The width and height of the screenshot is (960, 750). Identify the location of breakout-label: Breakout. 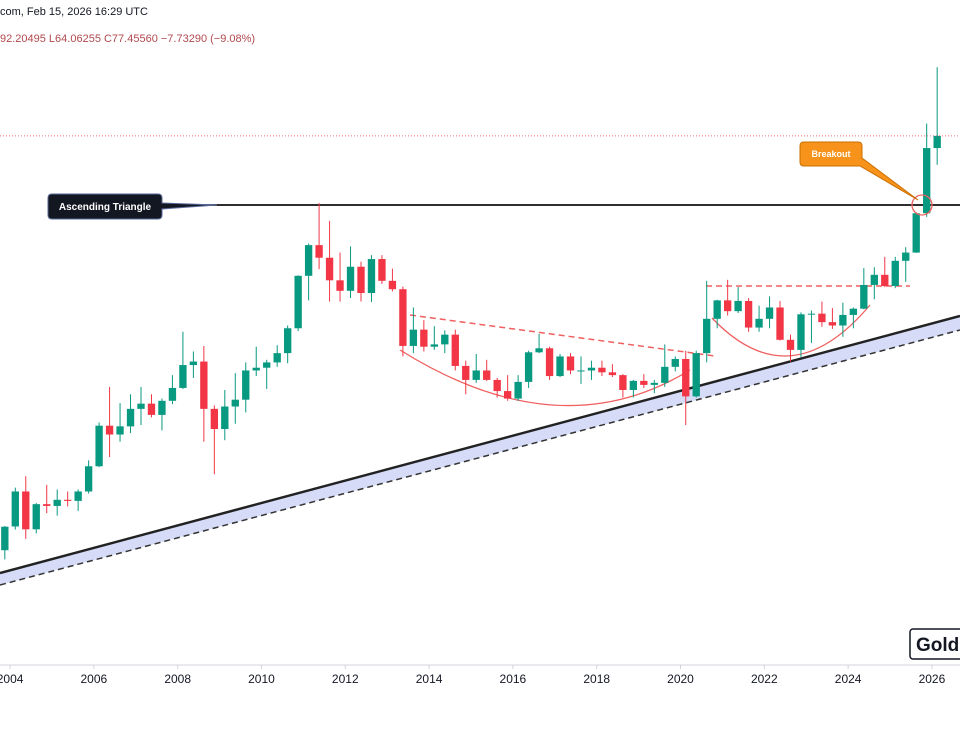
(830, 154).